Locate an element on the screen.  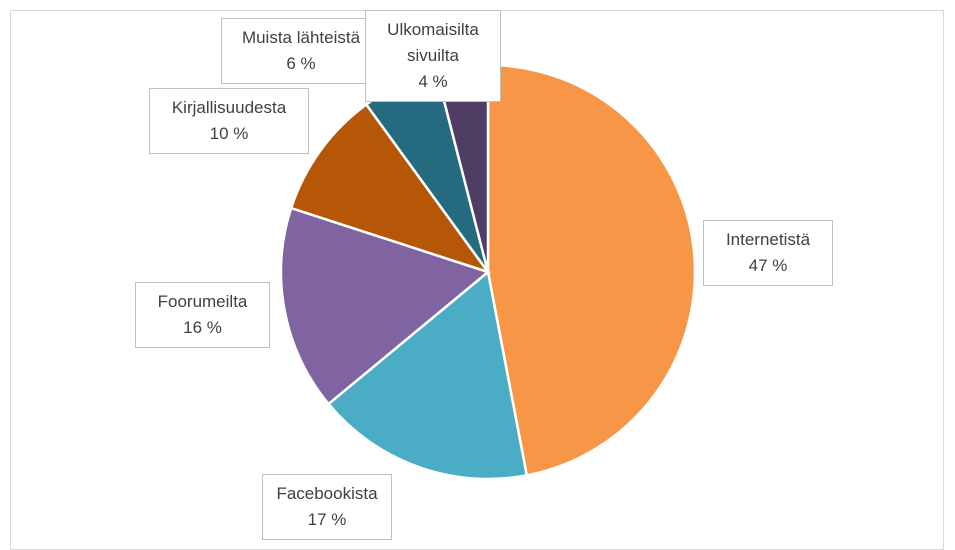
category-label: Kirjallisuudesta is located at coordinates (229, 107).